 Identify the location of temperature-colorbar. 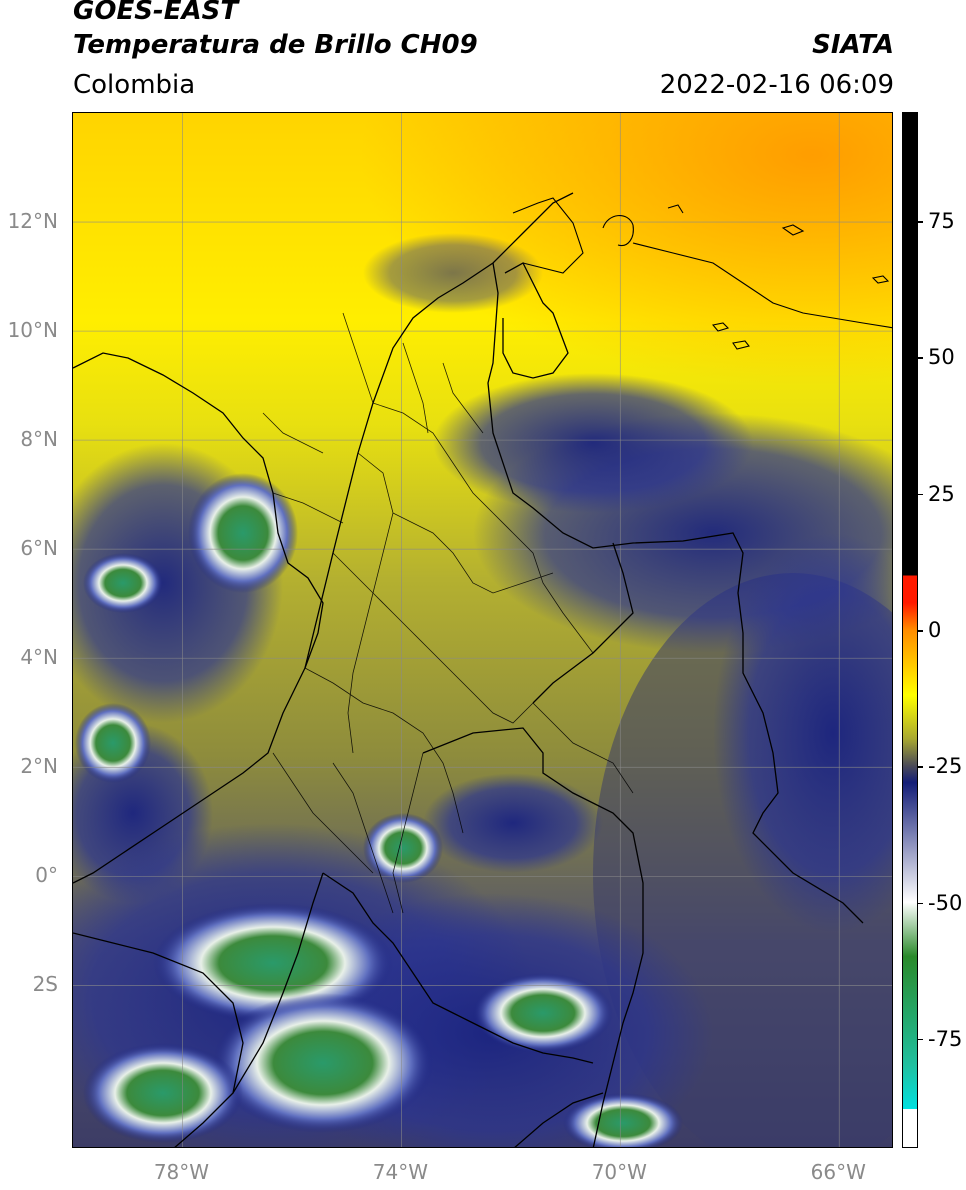
(910, 630).